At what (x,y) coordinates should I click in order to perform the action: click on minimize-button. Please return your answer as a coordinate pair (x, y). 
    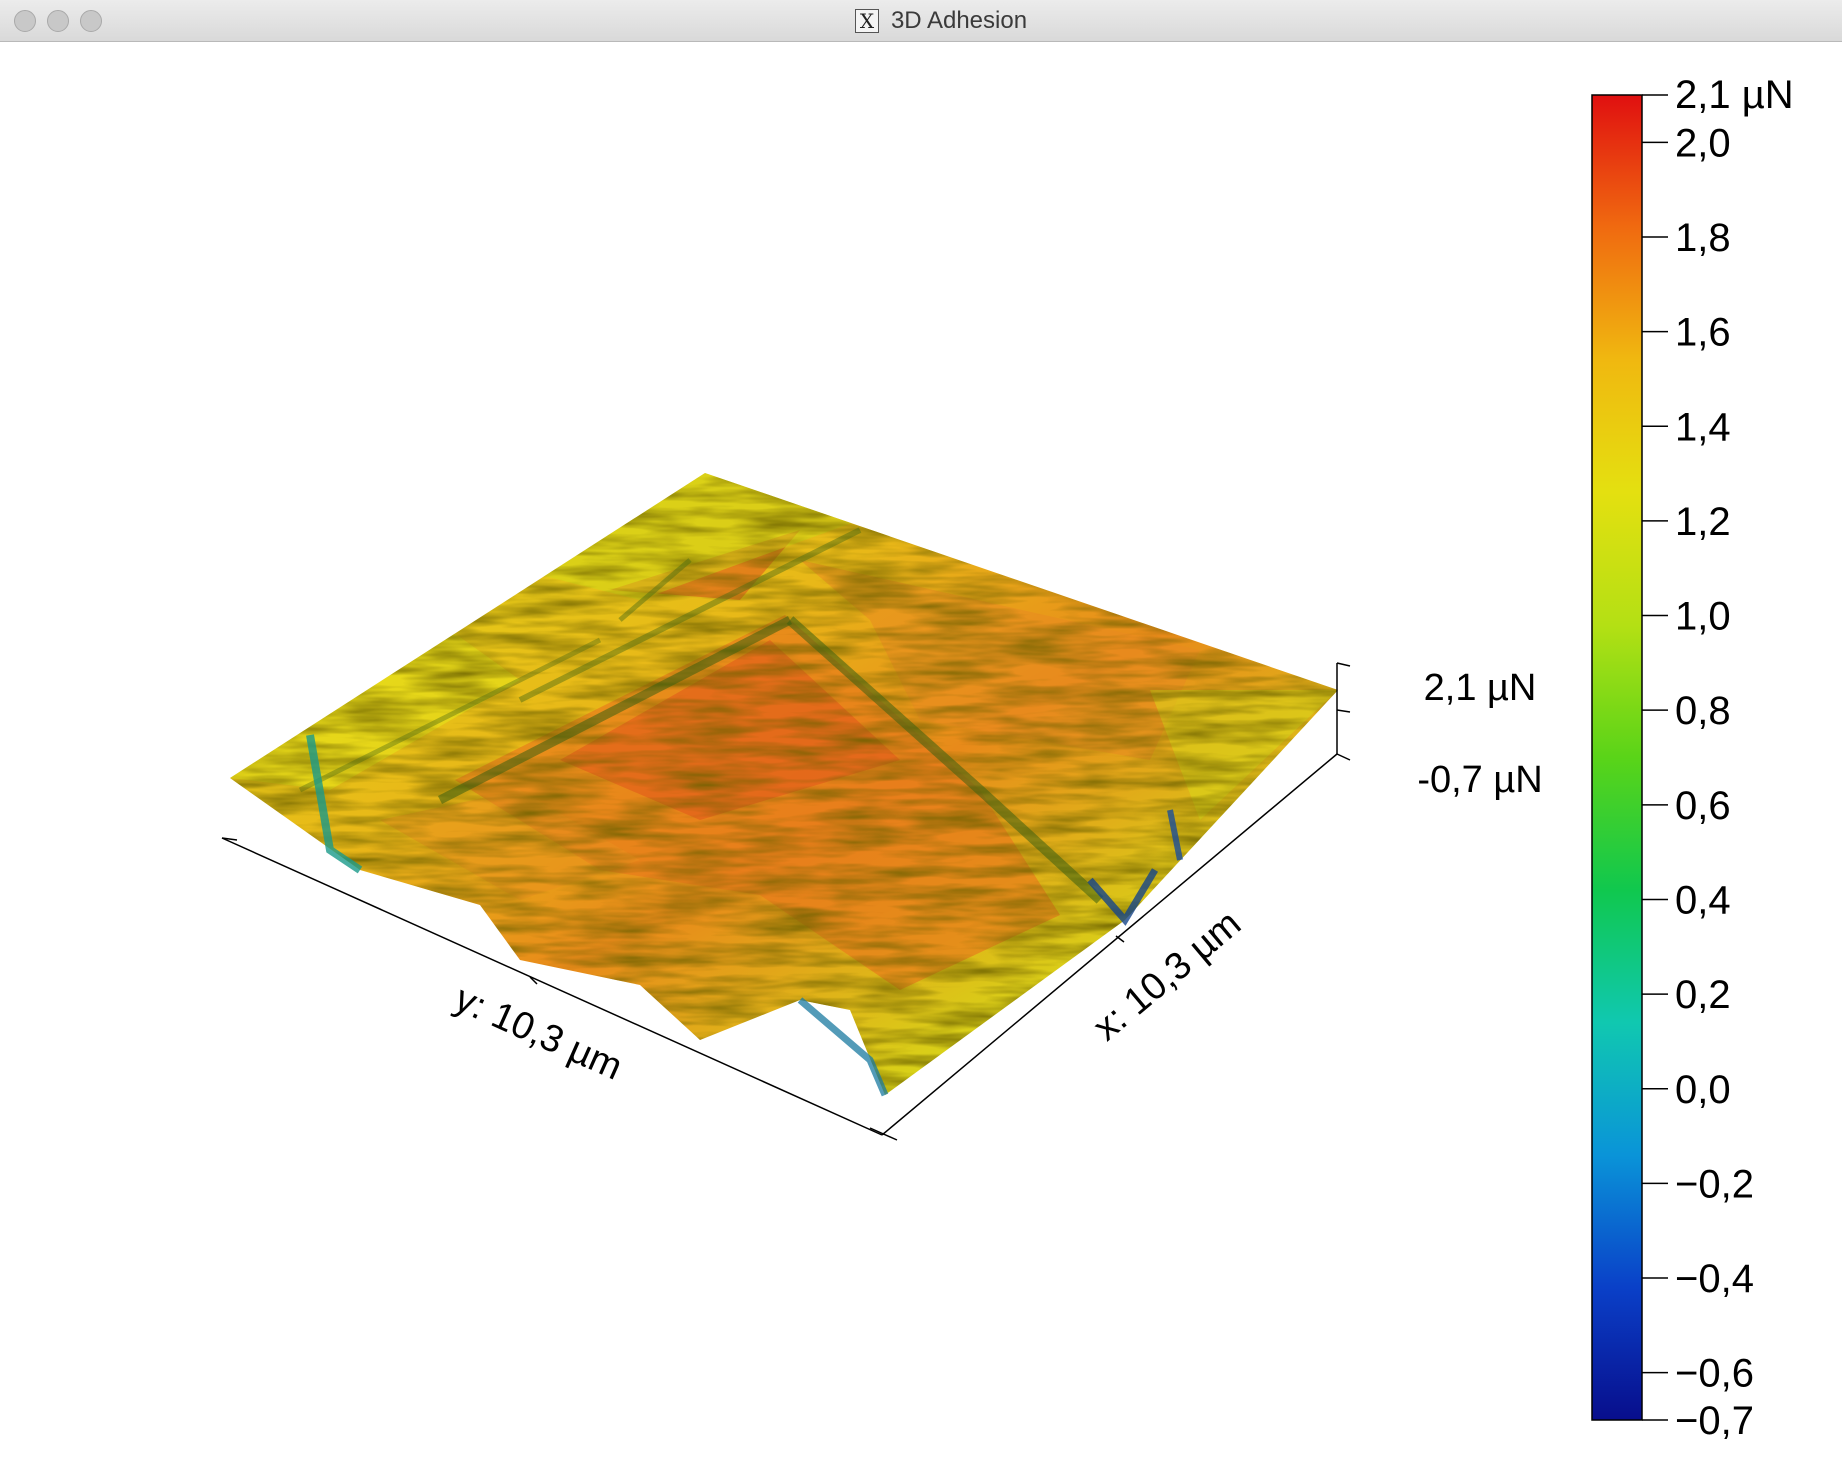
    Looking at the image, I should click on (58, 21).